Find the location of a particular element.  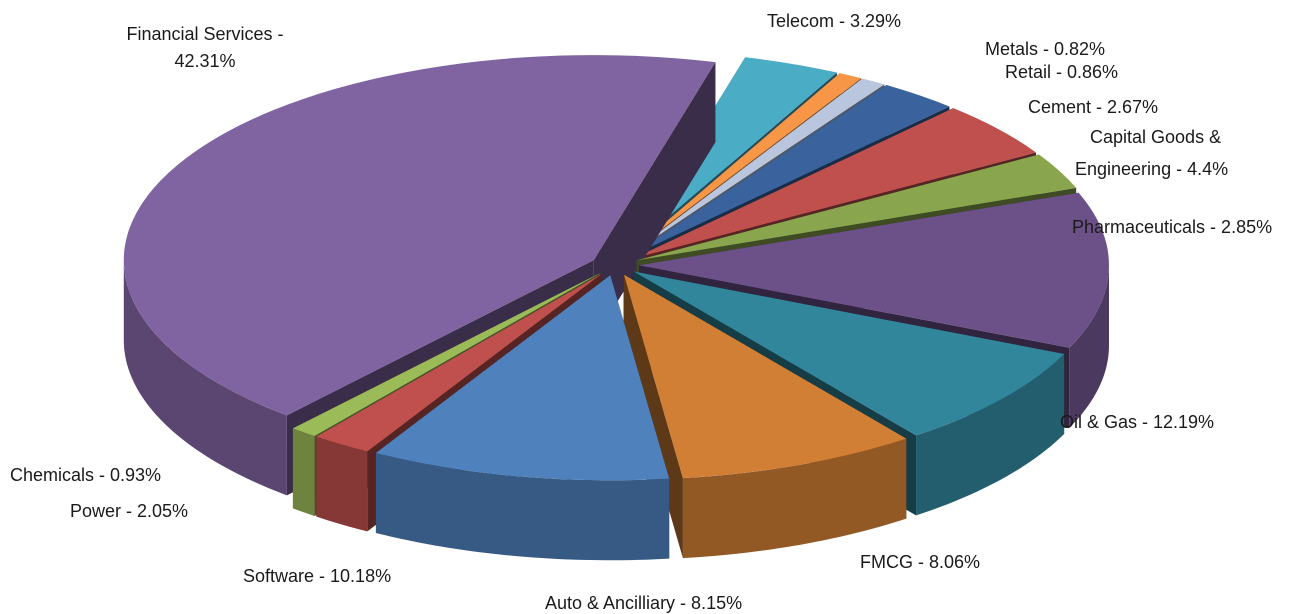

slice-side is located at coordinates (654, 201).